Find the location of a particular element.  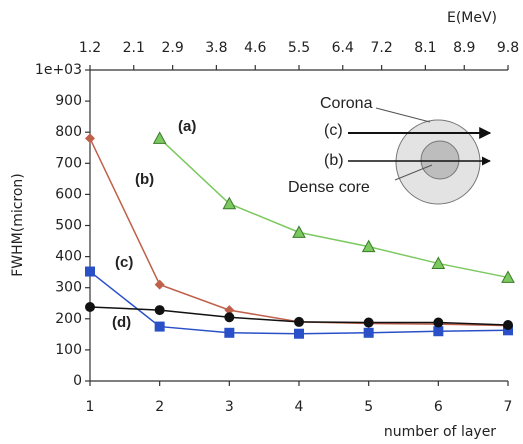

x-tick-label: 1 is located at coordinates (90, 407).